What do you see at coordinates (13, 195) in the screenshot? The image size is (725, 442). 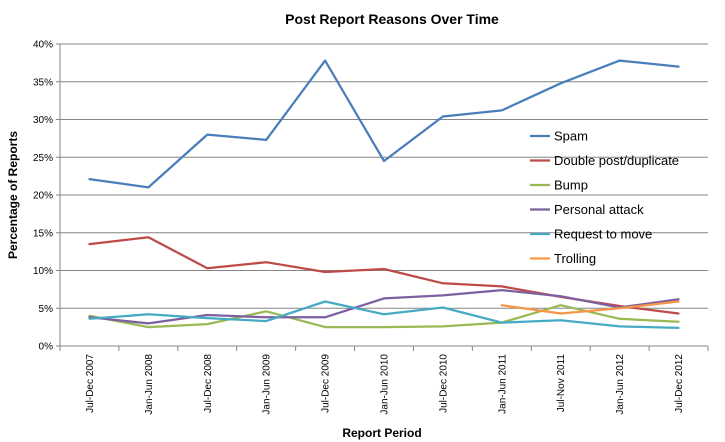 I see `y-axis-title: Percentage of Reports` at bounding box center [13, 195].